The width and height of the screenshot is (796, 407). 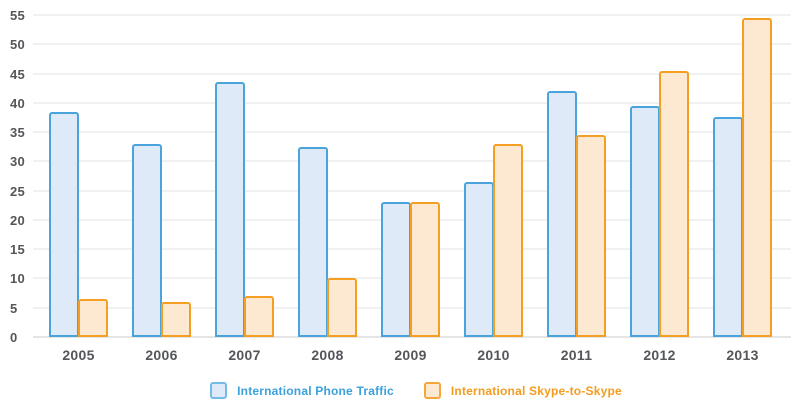 What do you see at coordinates (536, 390) in the screenshot?
I see `legend-label: International Skype-to-Skype` at bounding box center [536, 390].